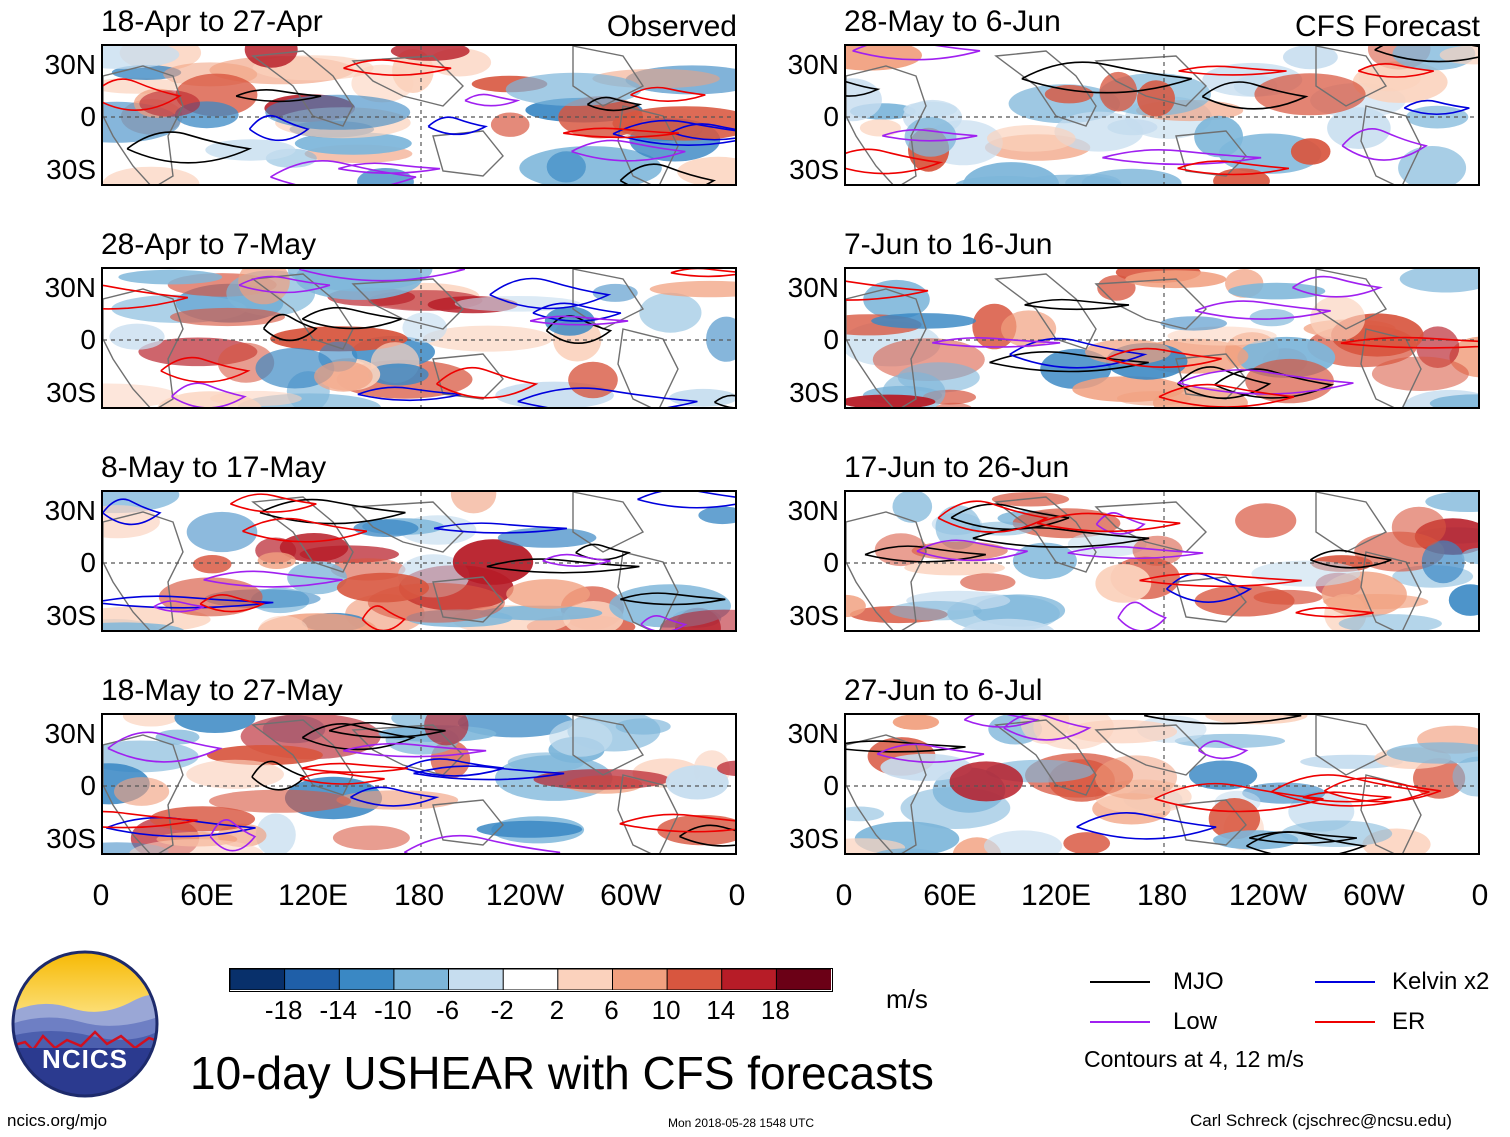  Describe the element at coordinates (666, 1010) in the screenshot. I see `colorbar-tick-label: 10` at that location.